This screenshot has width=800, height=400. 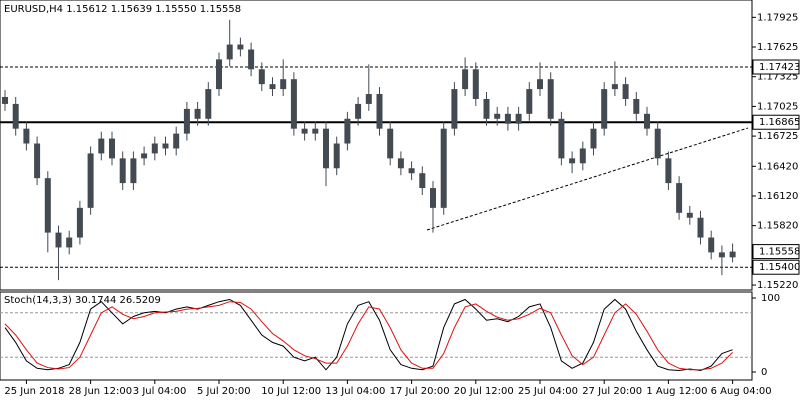 I want to click on level-label: 1.16865, so click(x=779, y=122).